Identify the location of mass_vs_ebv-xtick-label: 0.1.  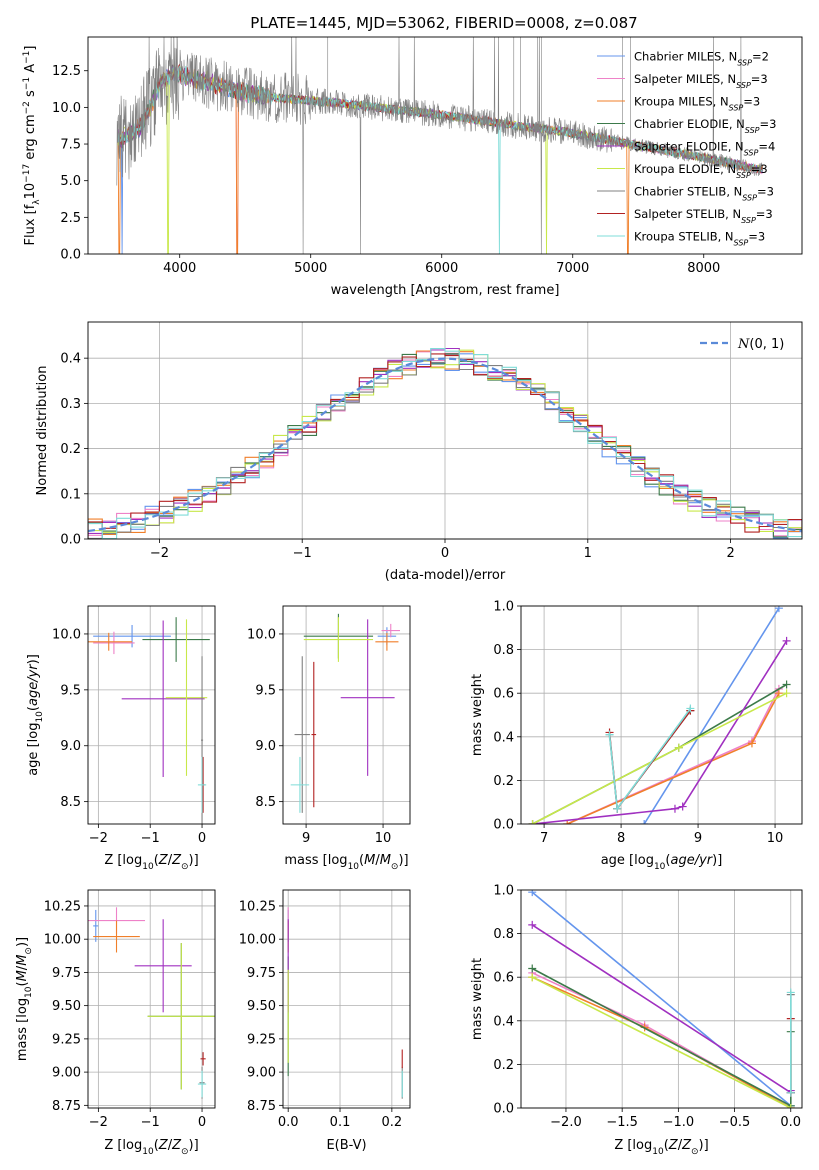
(340, 1122).